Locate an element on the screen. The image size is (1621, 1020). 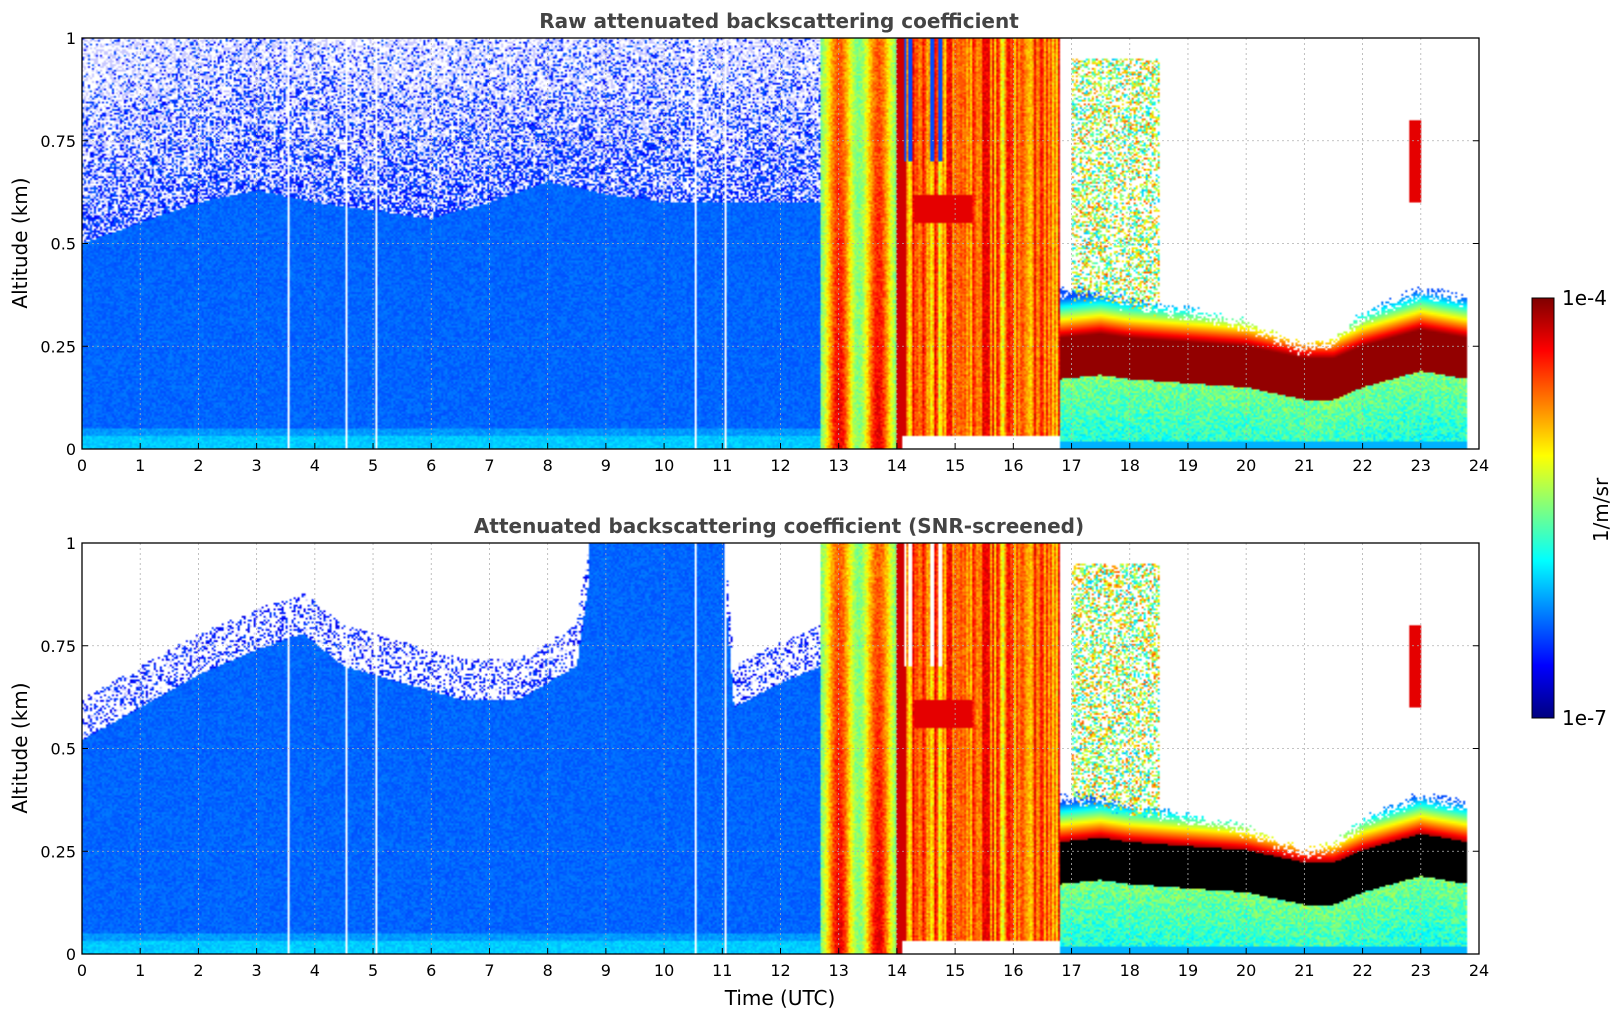
colorbar-unit-label: 1/m/sr is located at coordinates (1601, 509).